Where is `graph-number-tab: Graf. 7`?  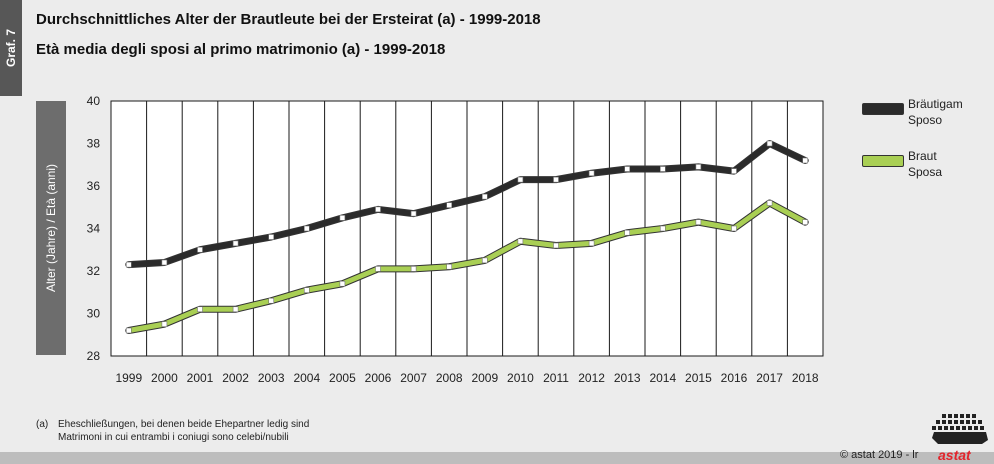
graph-number-tab: Graf. 7 is located at coordinates (11, 48).